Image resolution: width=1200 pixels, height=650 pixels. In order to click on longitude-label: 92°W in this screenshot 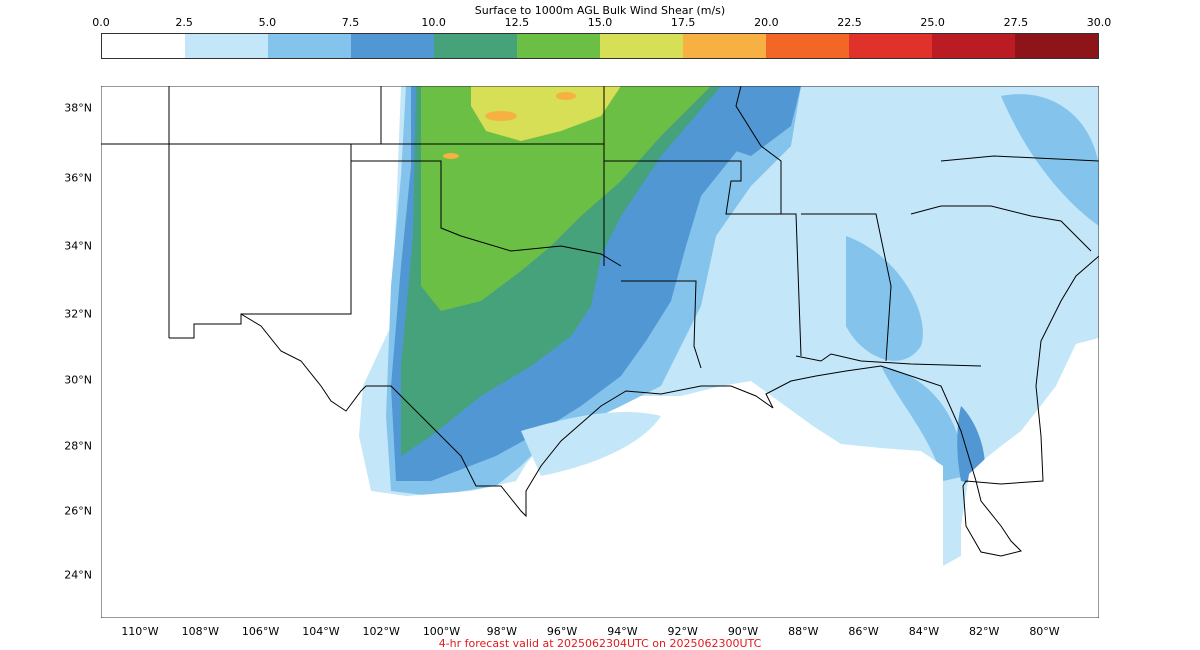, I will do `click(682, 631)`.